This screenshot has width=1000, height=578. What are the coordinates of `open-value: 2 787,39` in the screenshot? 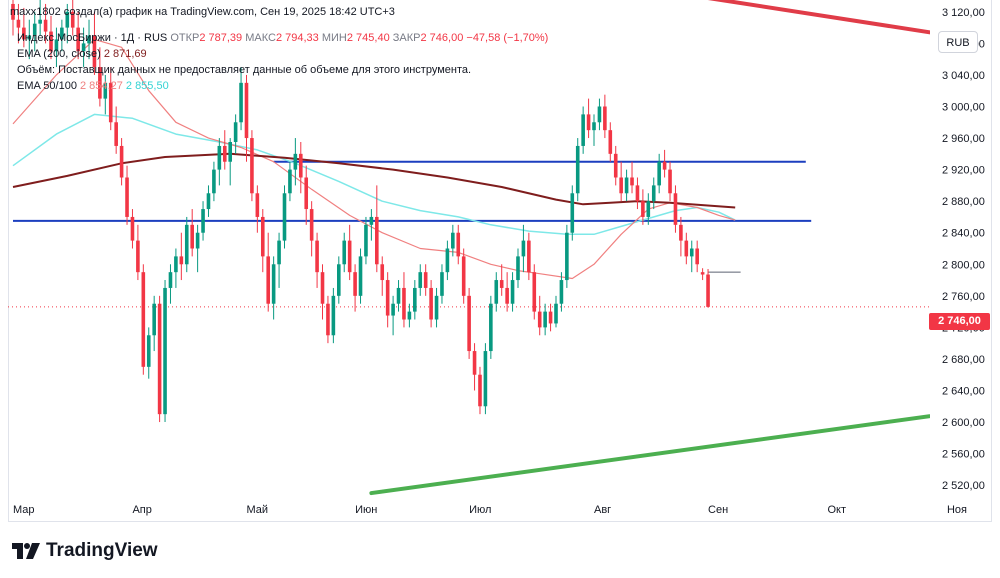 It's located at (221, 38).